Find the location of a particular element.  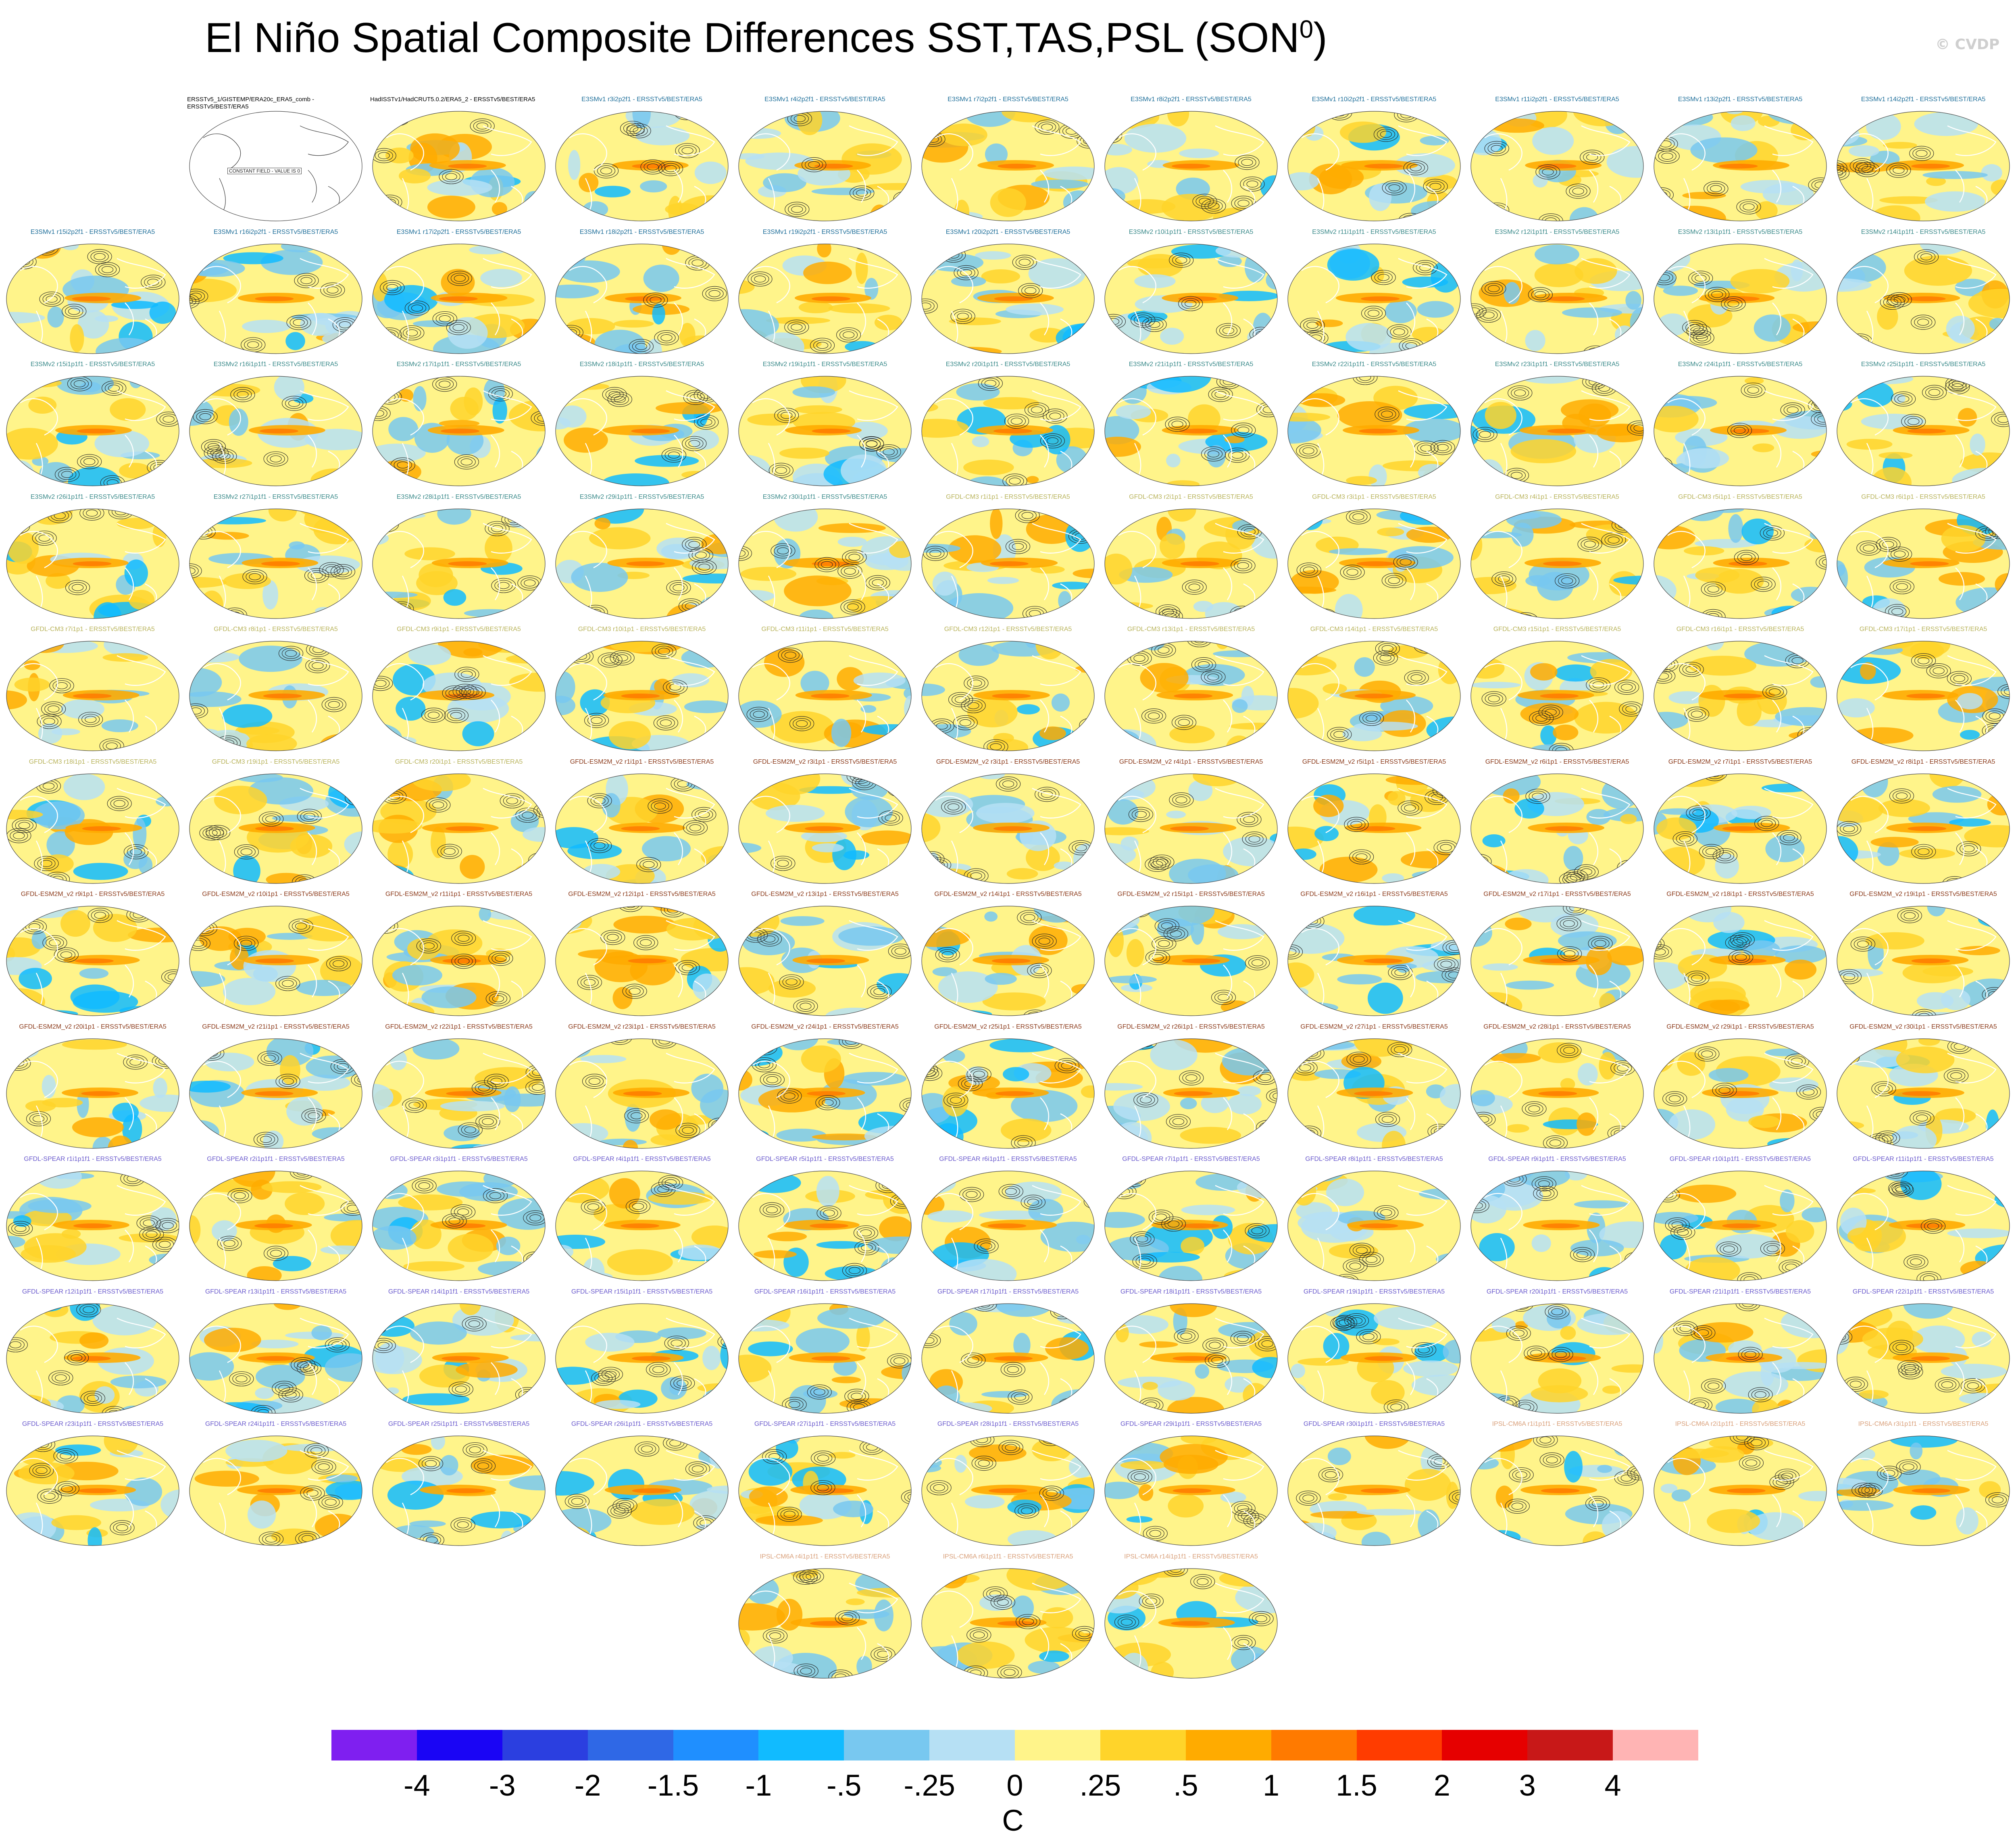

model-panel: E3SMv2 r19i1p1f1 - ERSSTv5/BEST/ERA5 is located at coordinates (825, 426).